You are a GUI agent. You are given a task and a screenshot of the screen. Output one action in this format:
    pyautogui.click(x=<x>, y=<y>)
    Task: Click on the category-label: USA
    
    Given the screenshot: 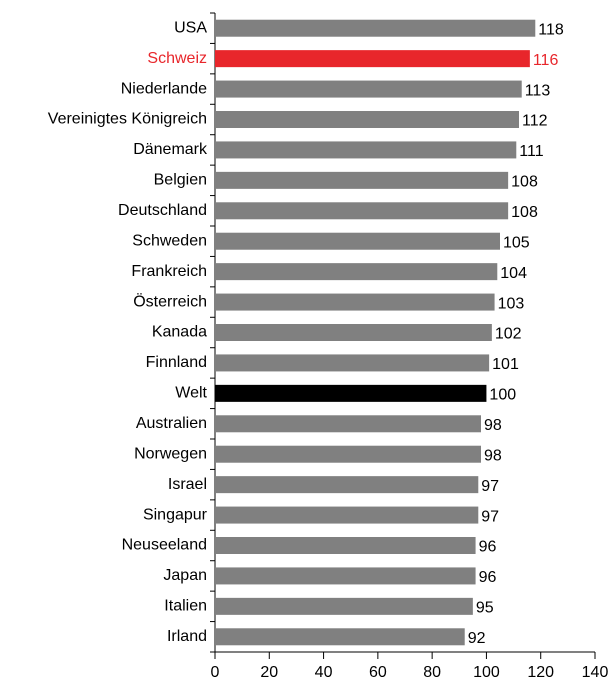 What is the action you would take?
    pyautogui.click(x=190, y=27)
    